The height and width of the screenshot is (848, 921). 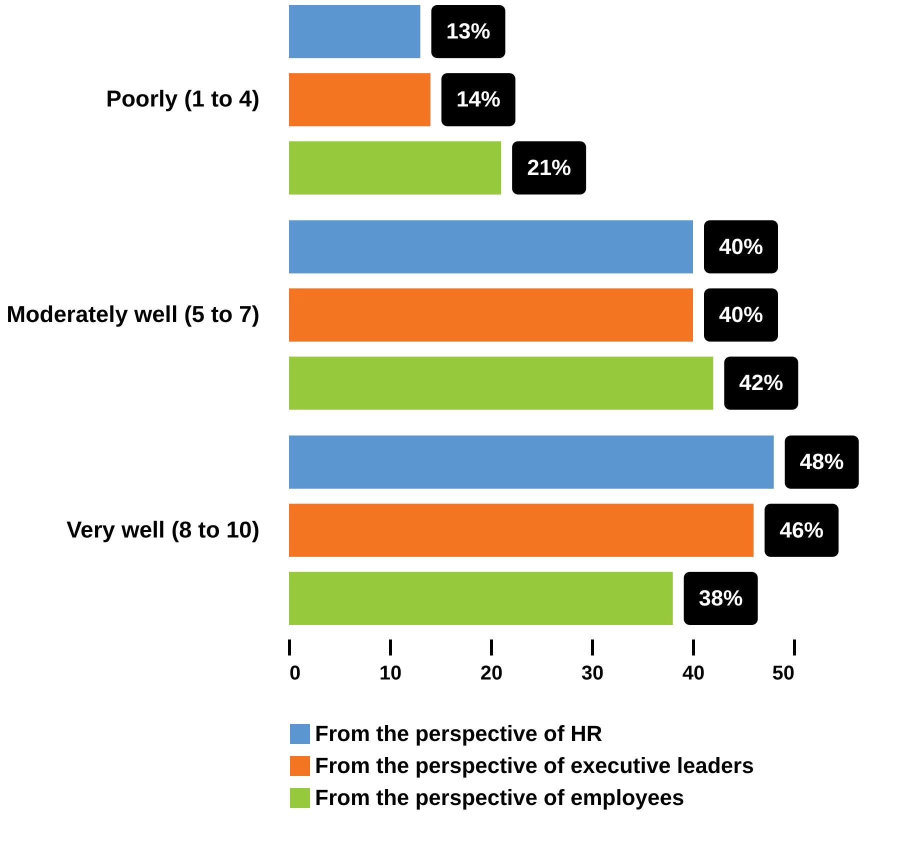 I want to click on data-label: 48%, so click(x=822, y=461).